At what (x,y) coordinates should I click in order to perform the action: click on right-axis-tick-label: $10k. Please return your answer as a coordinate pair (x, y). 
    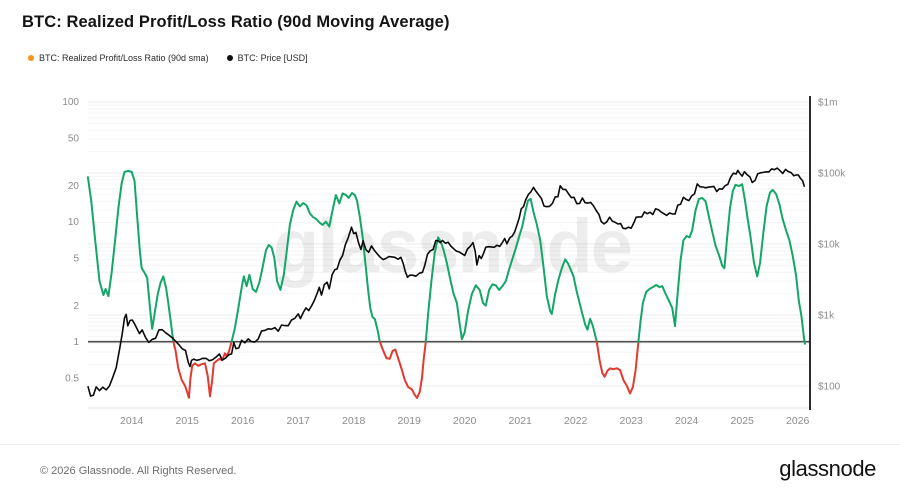
    Looking at the image, I should click on (829, 245).